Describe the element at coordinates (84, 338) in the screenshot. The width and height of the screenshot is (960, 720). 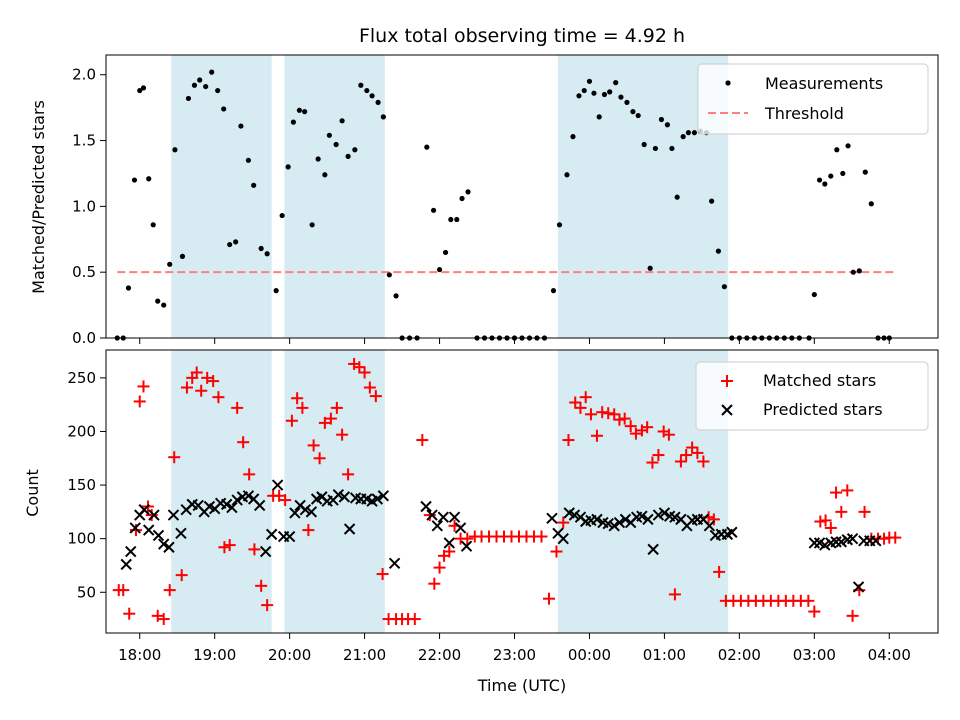
I see `y-tick-label: 0.0` at that location.